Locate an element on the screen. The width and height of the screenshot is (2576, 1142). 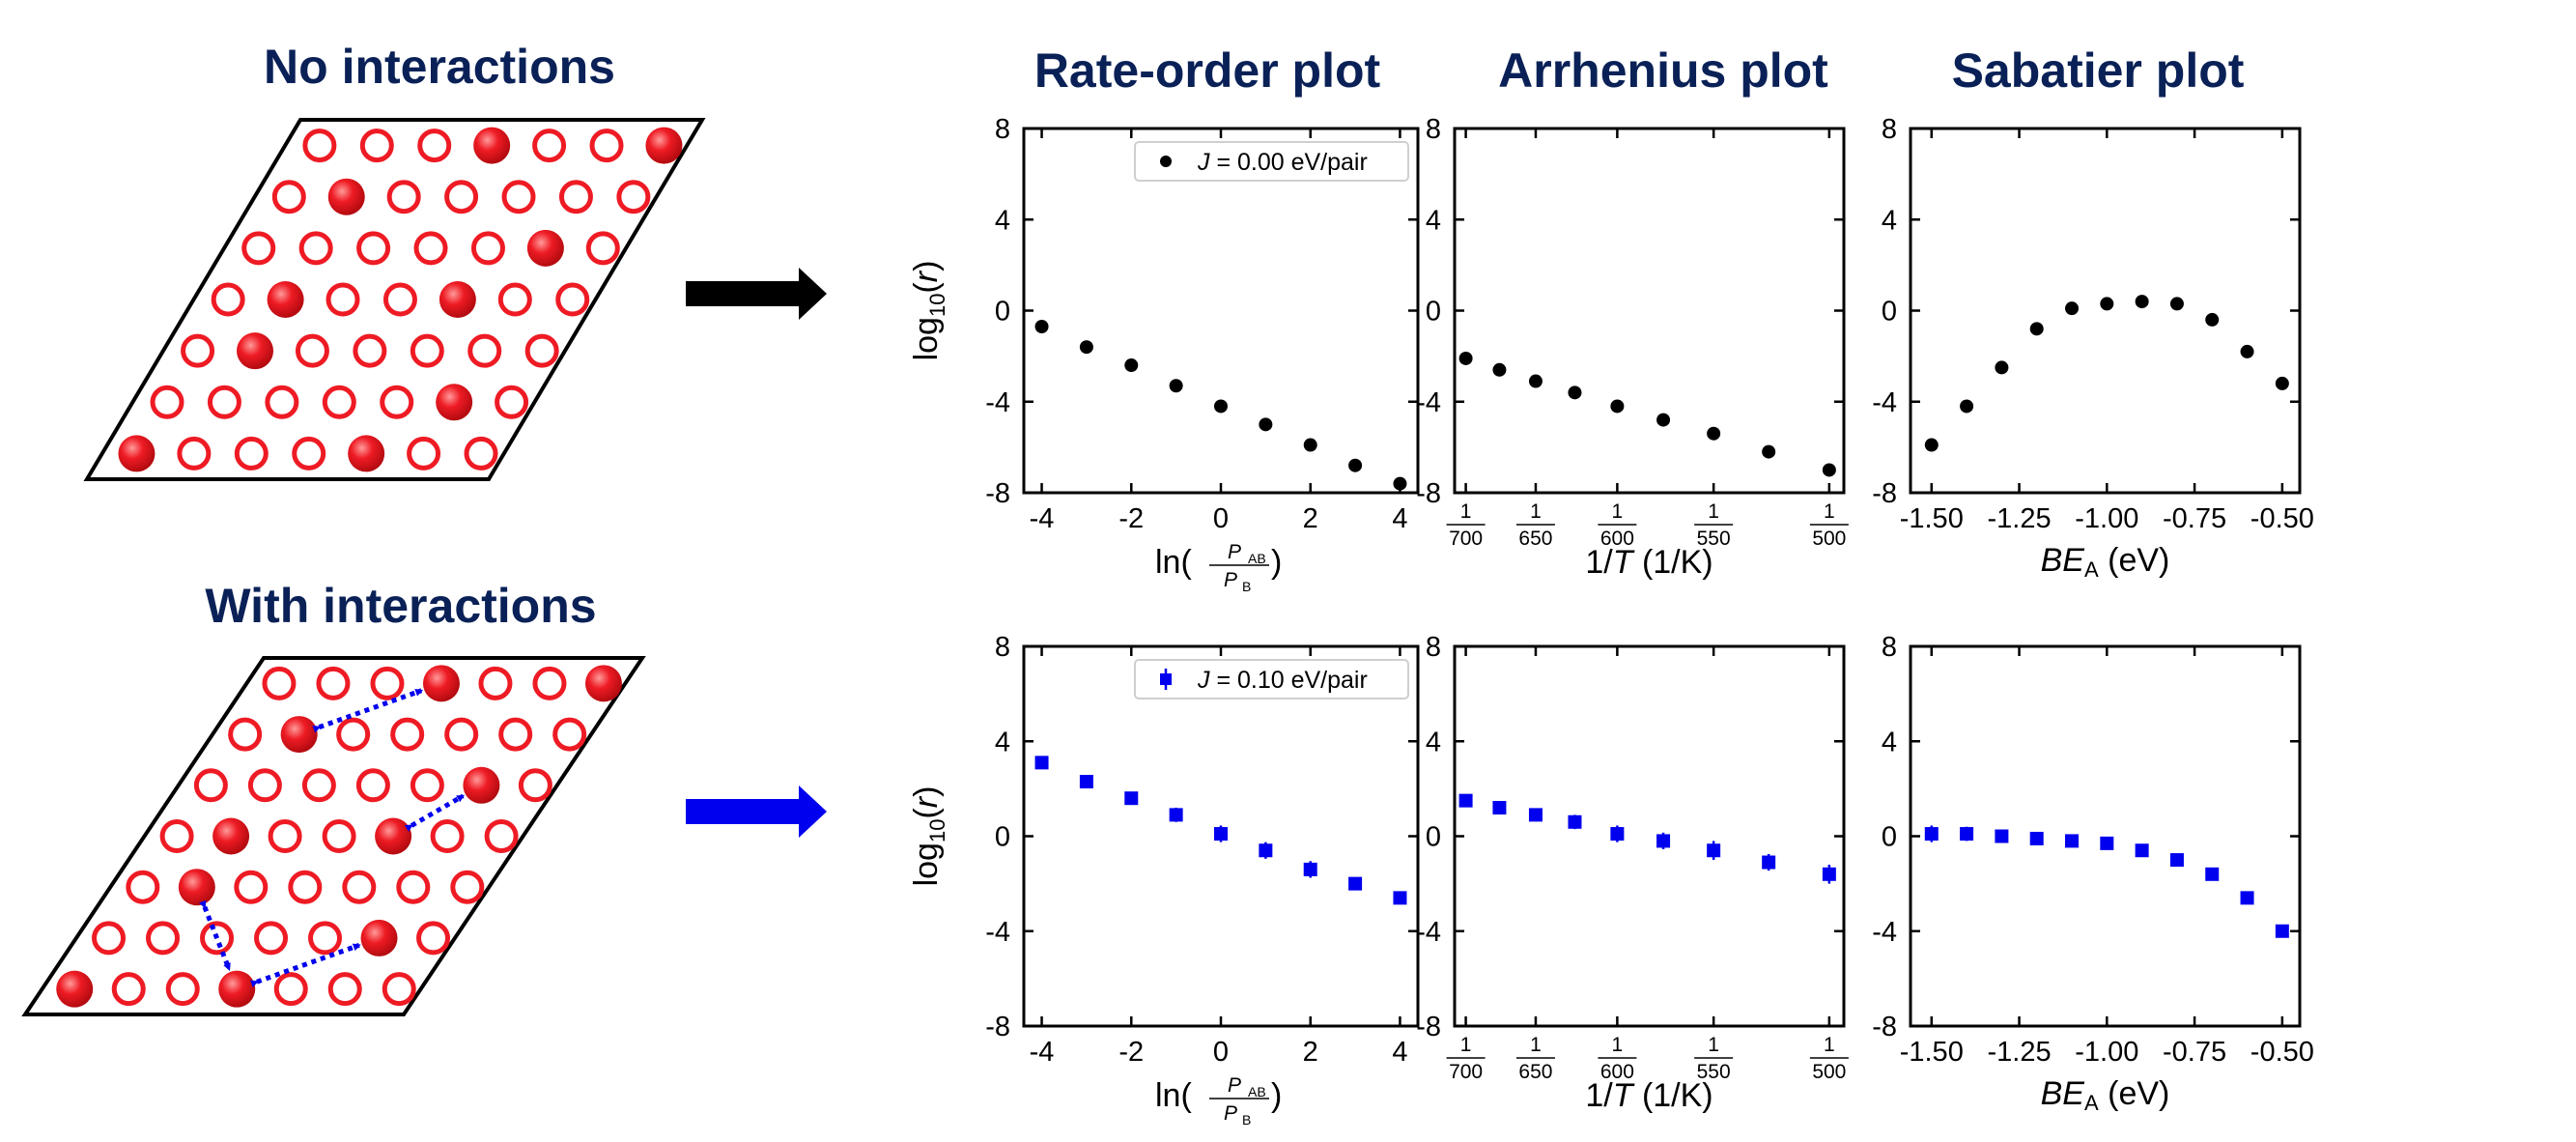
x-tick-label: 0 is located at coordinates (1221, 1052).